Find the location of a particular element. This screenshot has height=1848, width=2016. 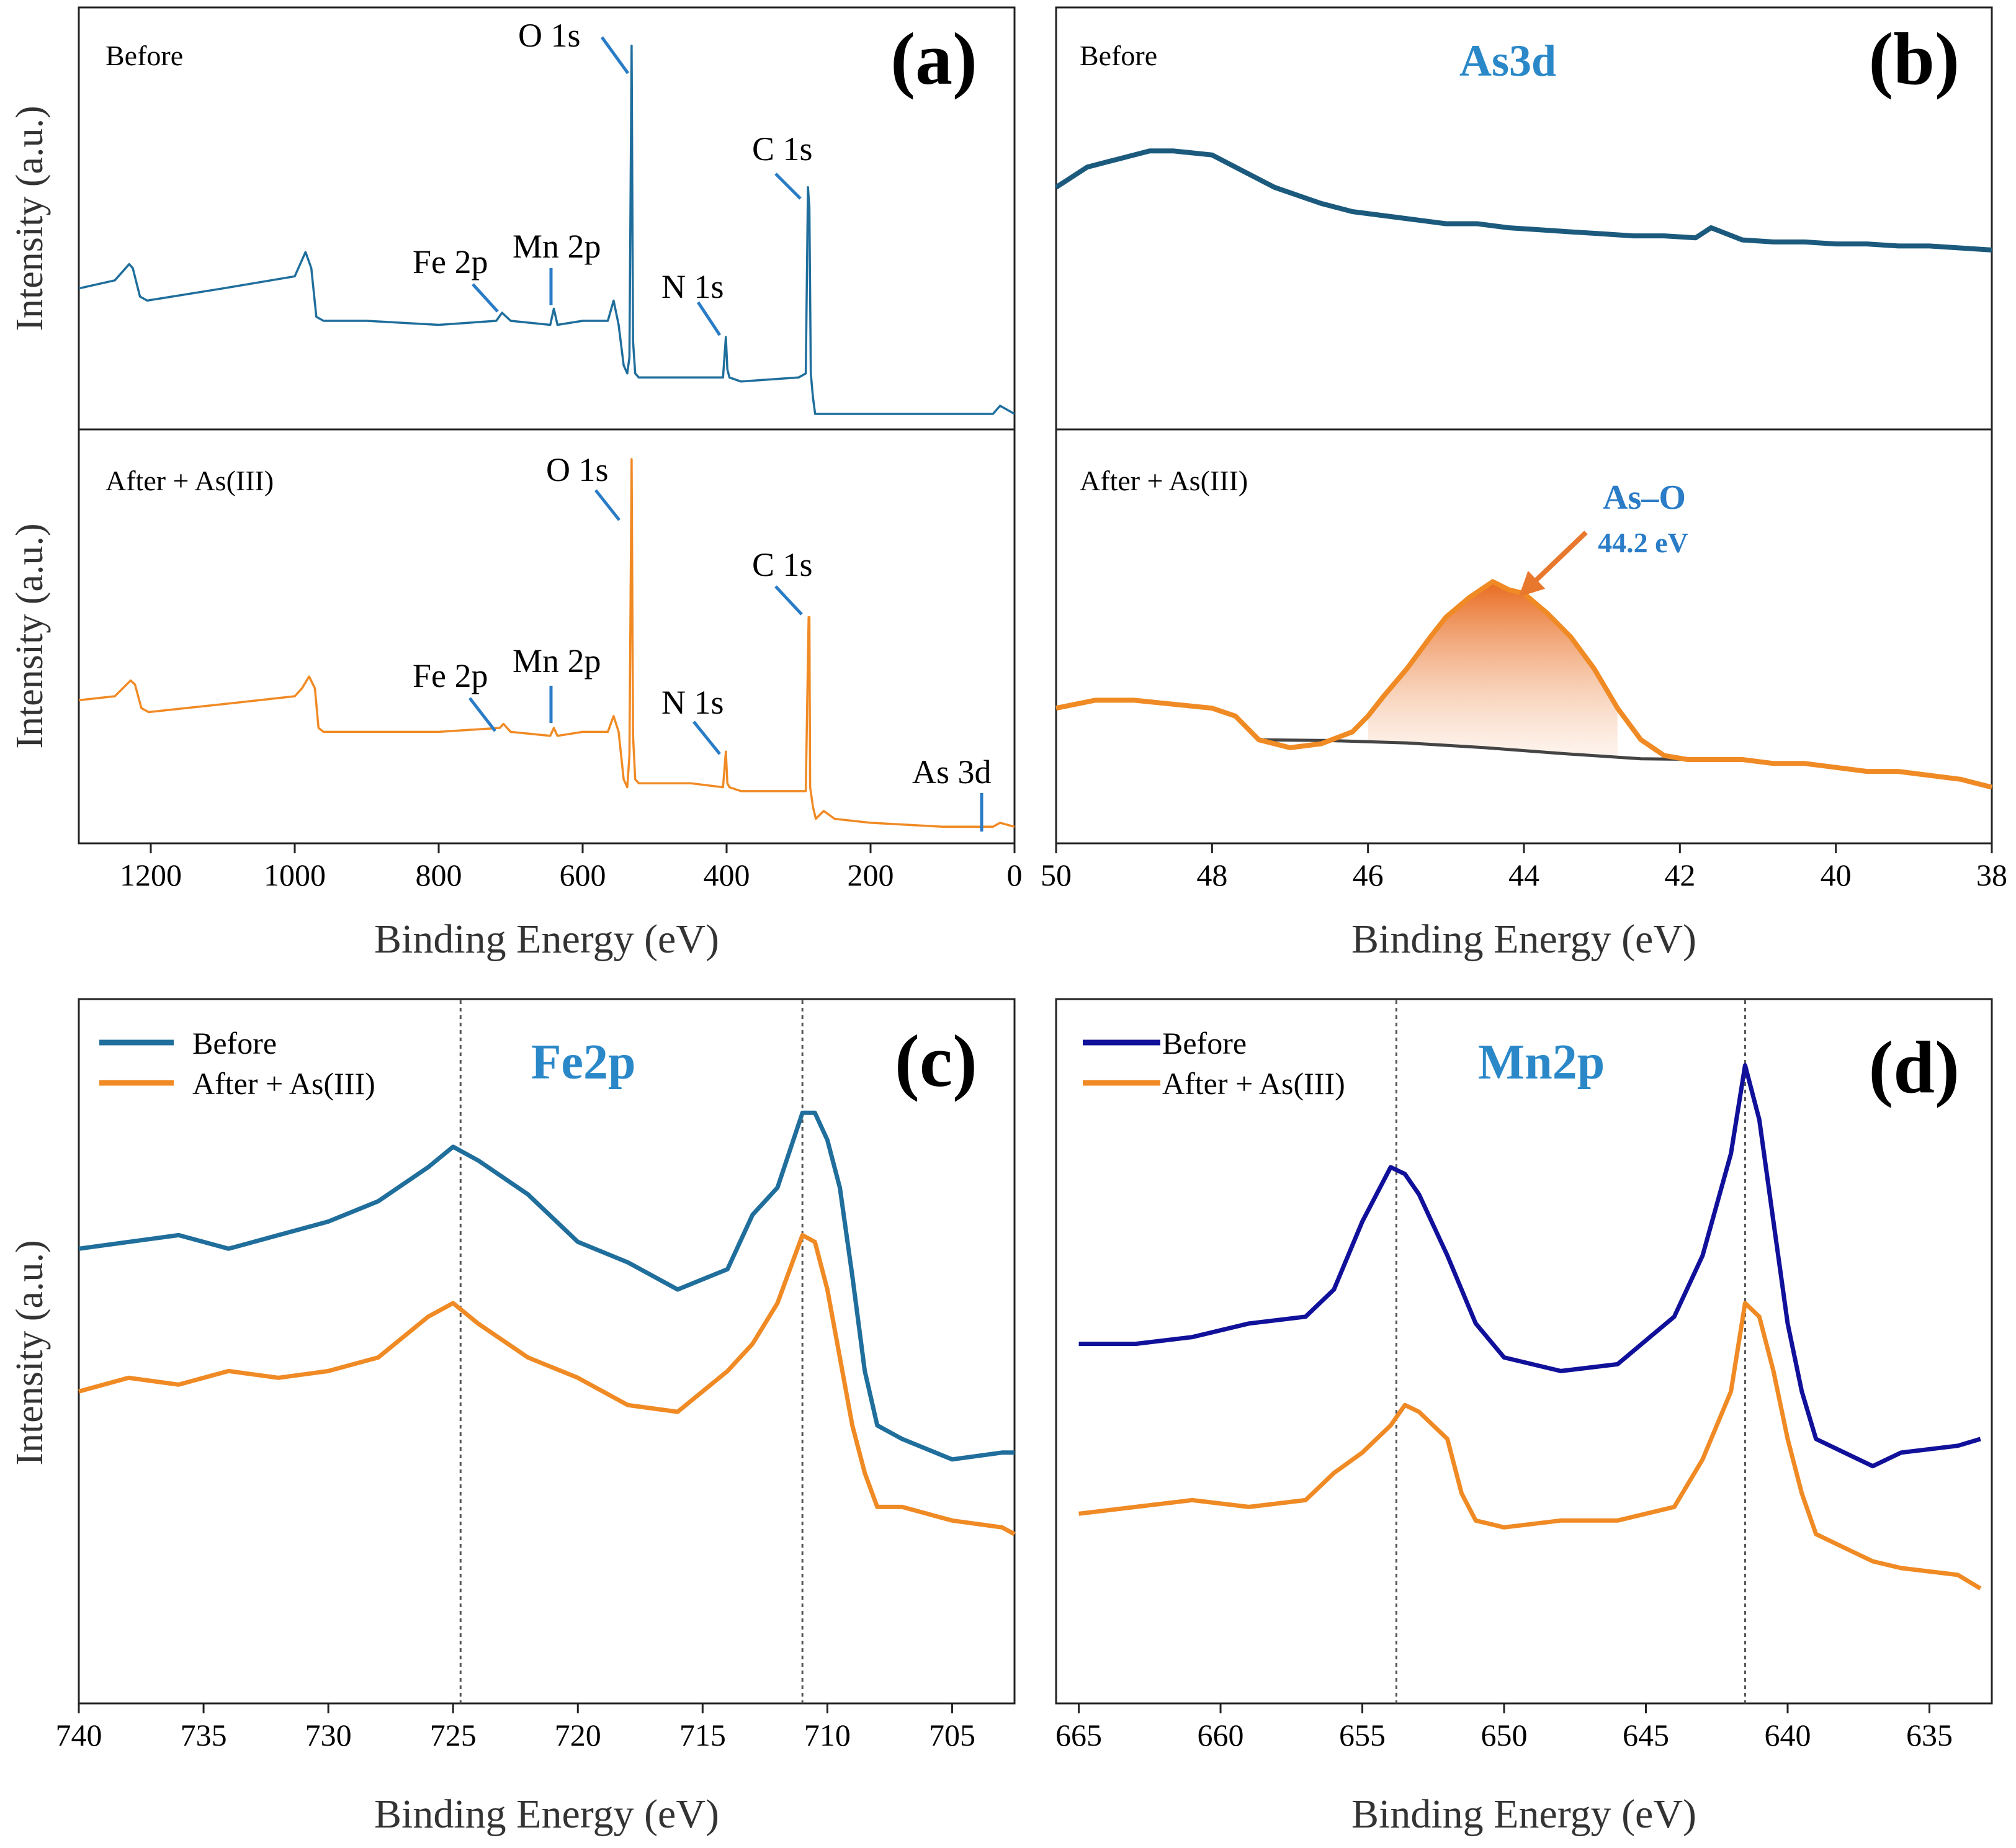

panel-a-before-series is located at coordinates (546, 230).